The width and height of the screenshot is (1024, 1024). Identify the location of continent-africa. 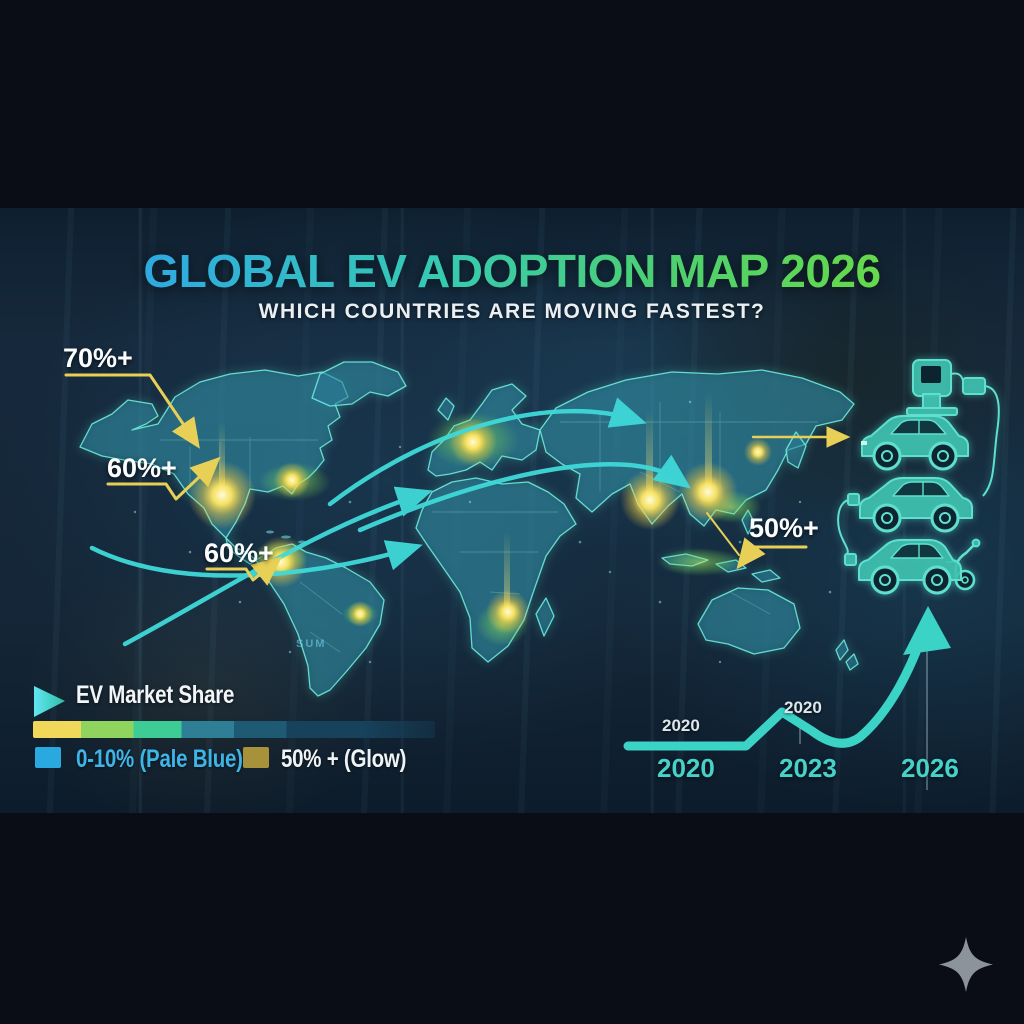
(496, 570).